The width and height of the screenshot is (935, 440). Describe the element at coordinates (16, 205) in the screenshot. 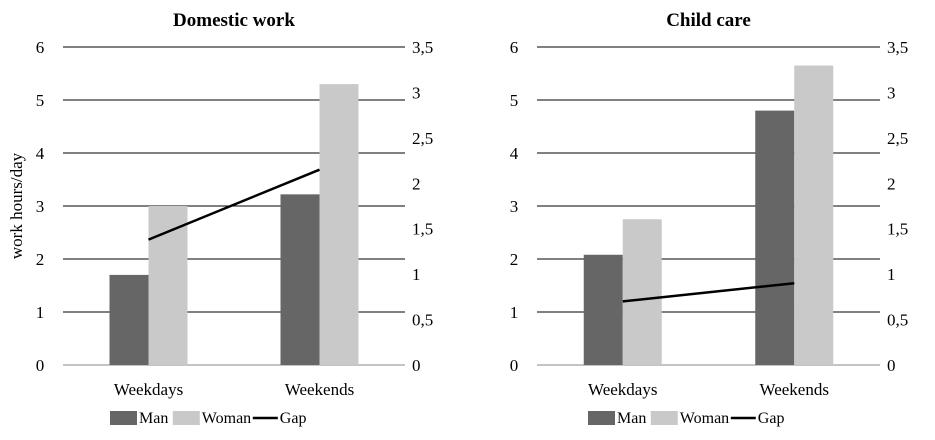

I see `y-axis-label: work hours/day` at that location.